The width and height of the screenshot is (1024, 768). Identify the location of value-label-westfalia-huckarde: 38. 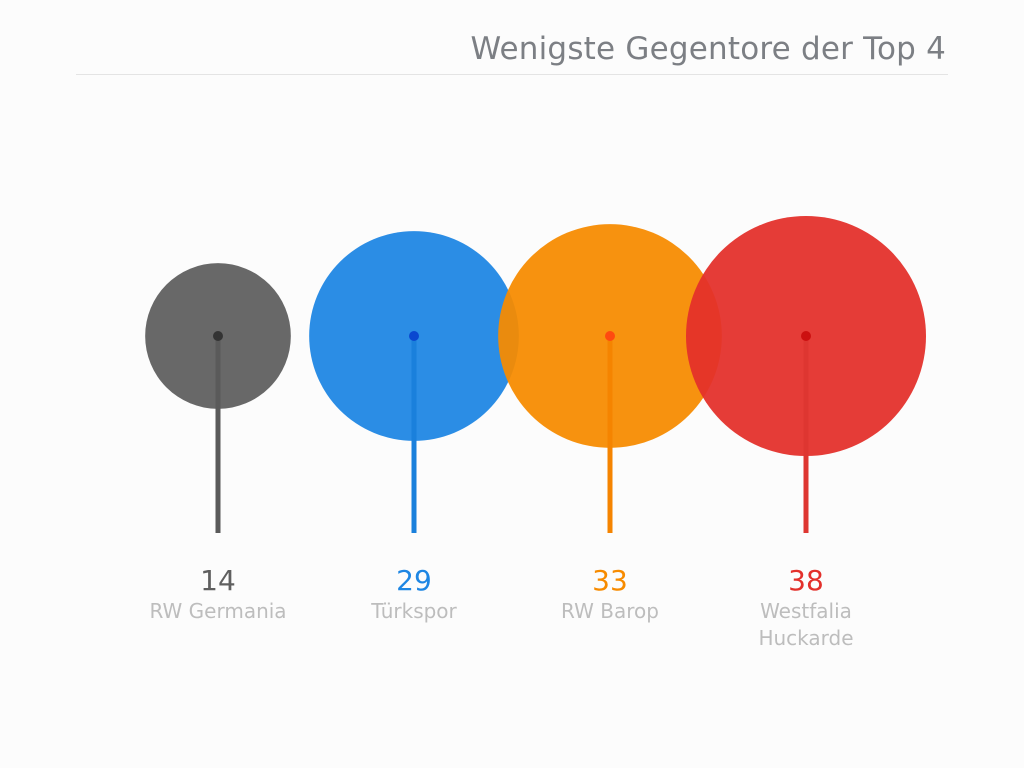
(806, 580).